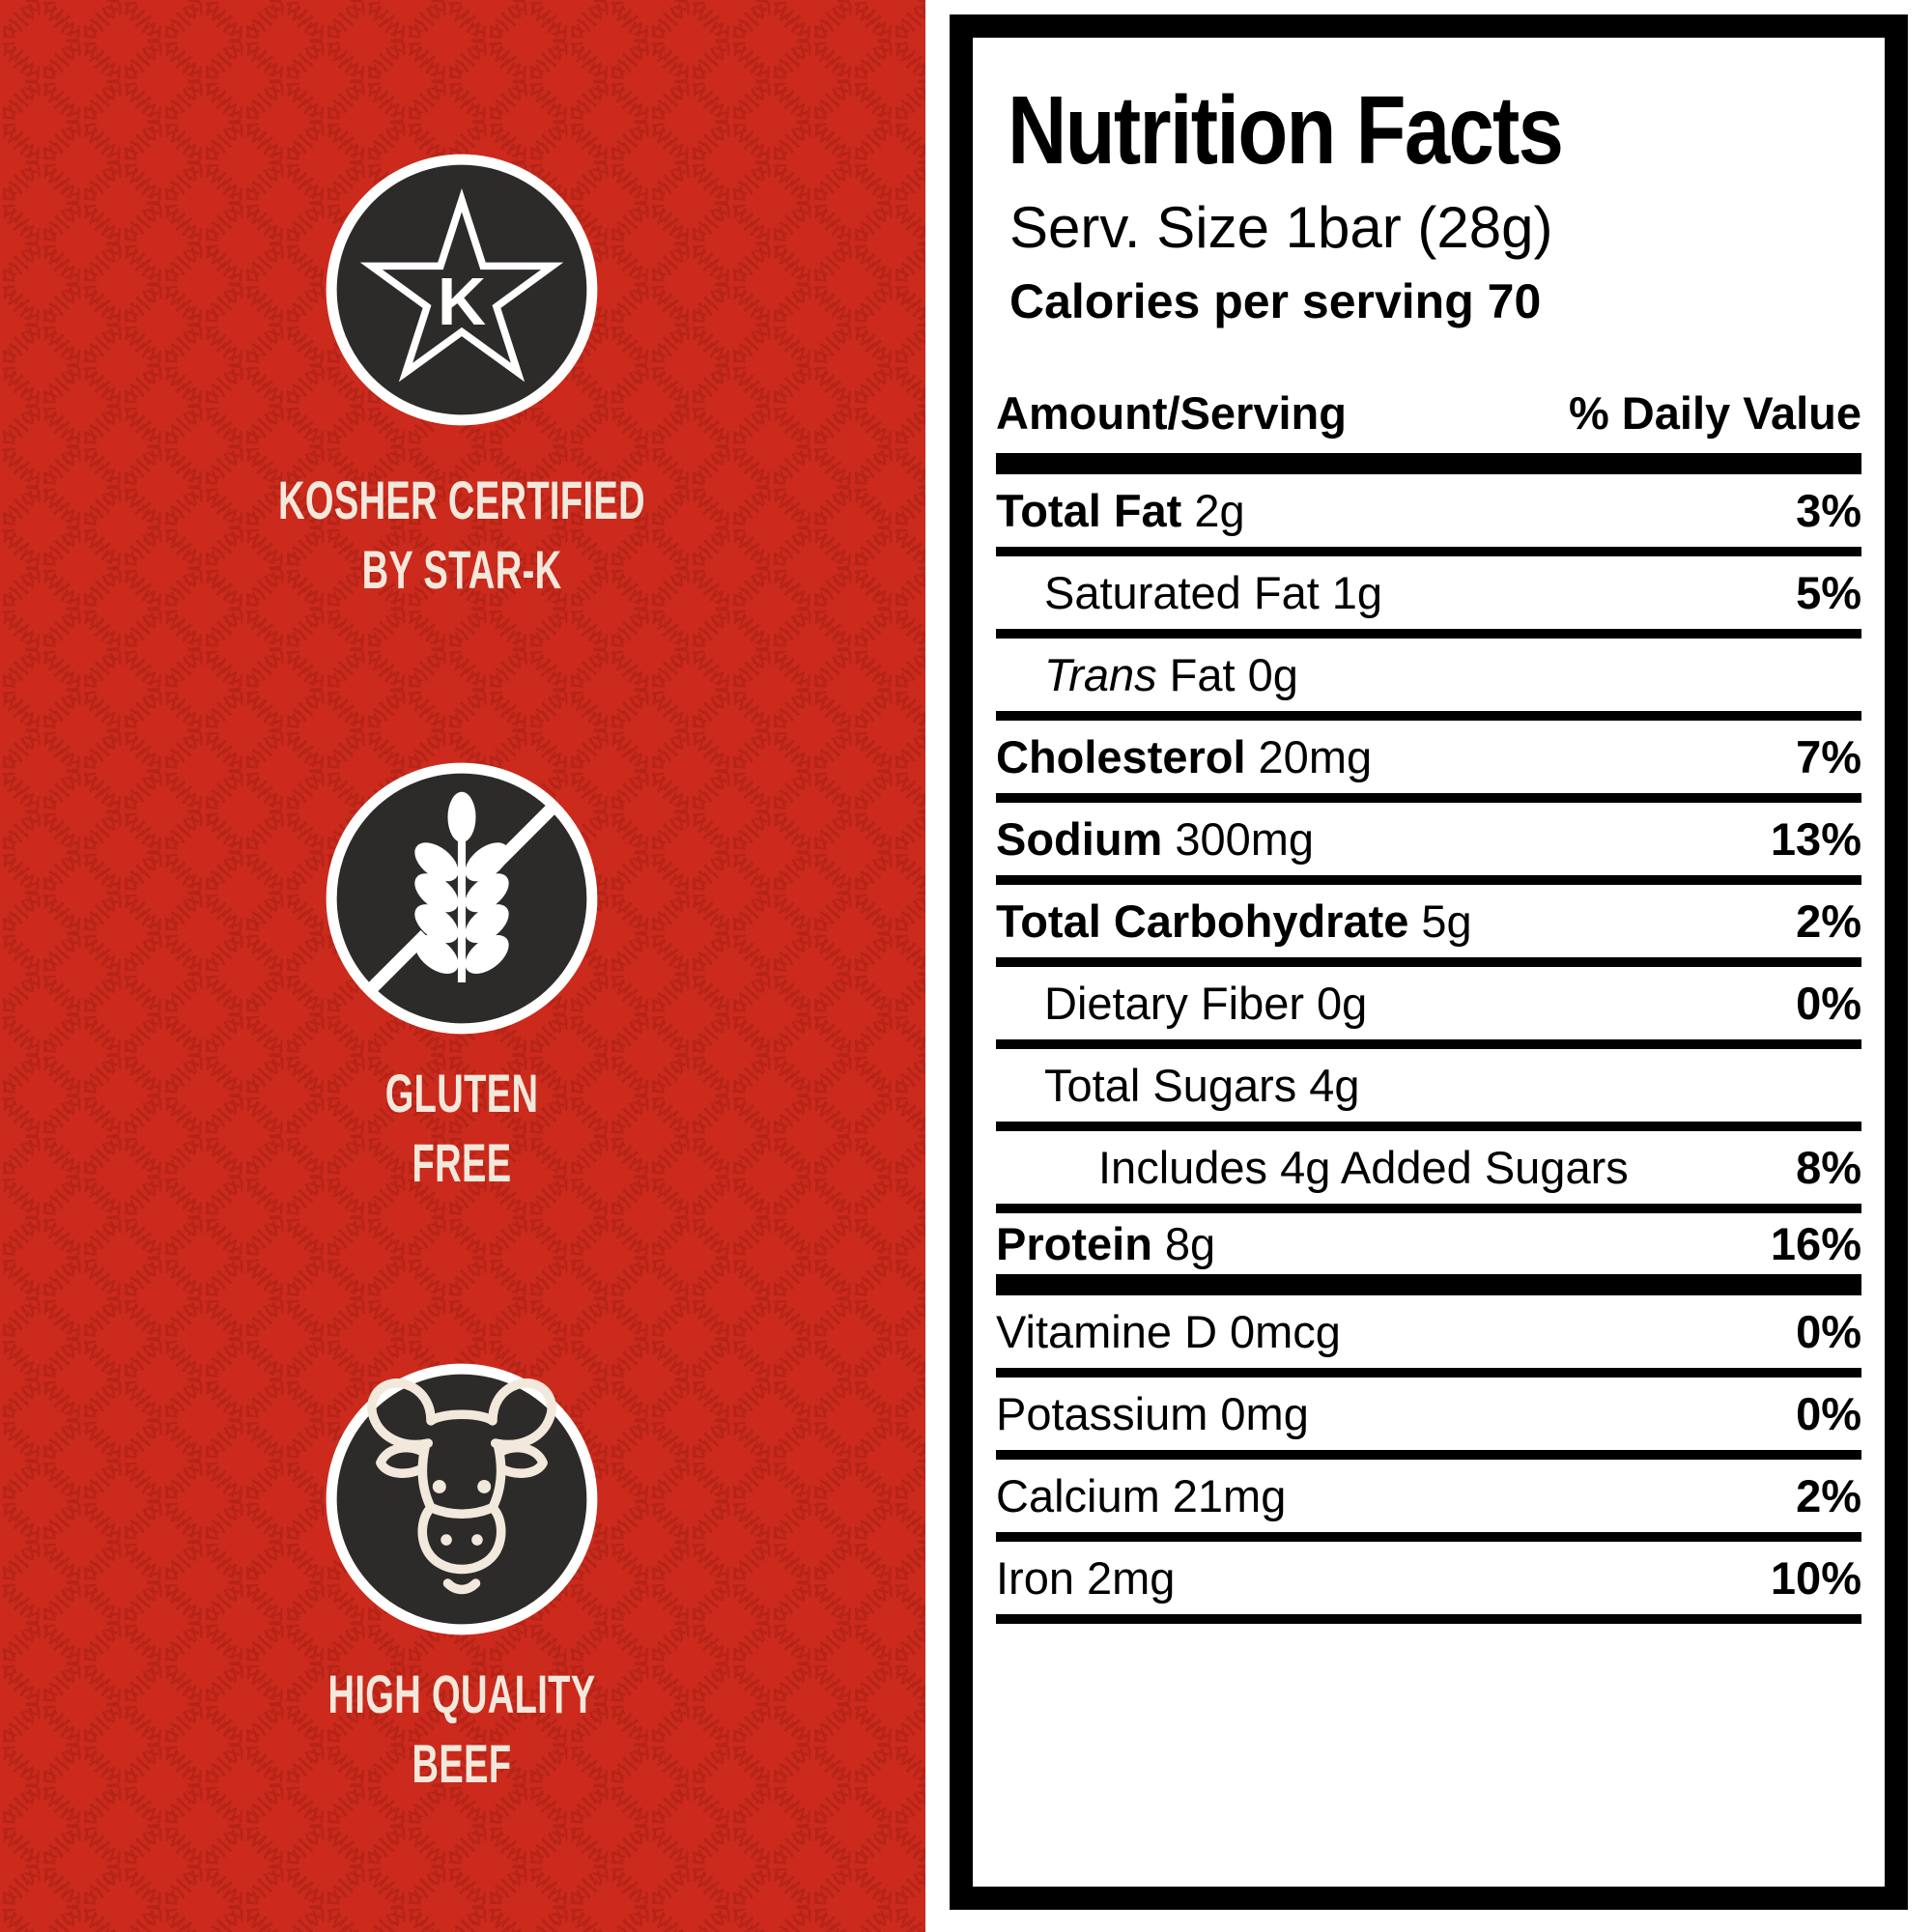 This screenshot has width=1932, height=1932. I want to click on nutrient-amount: 0mcg, so click(1285, 1331).